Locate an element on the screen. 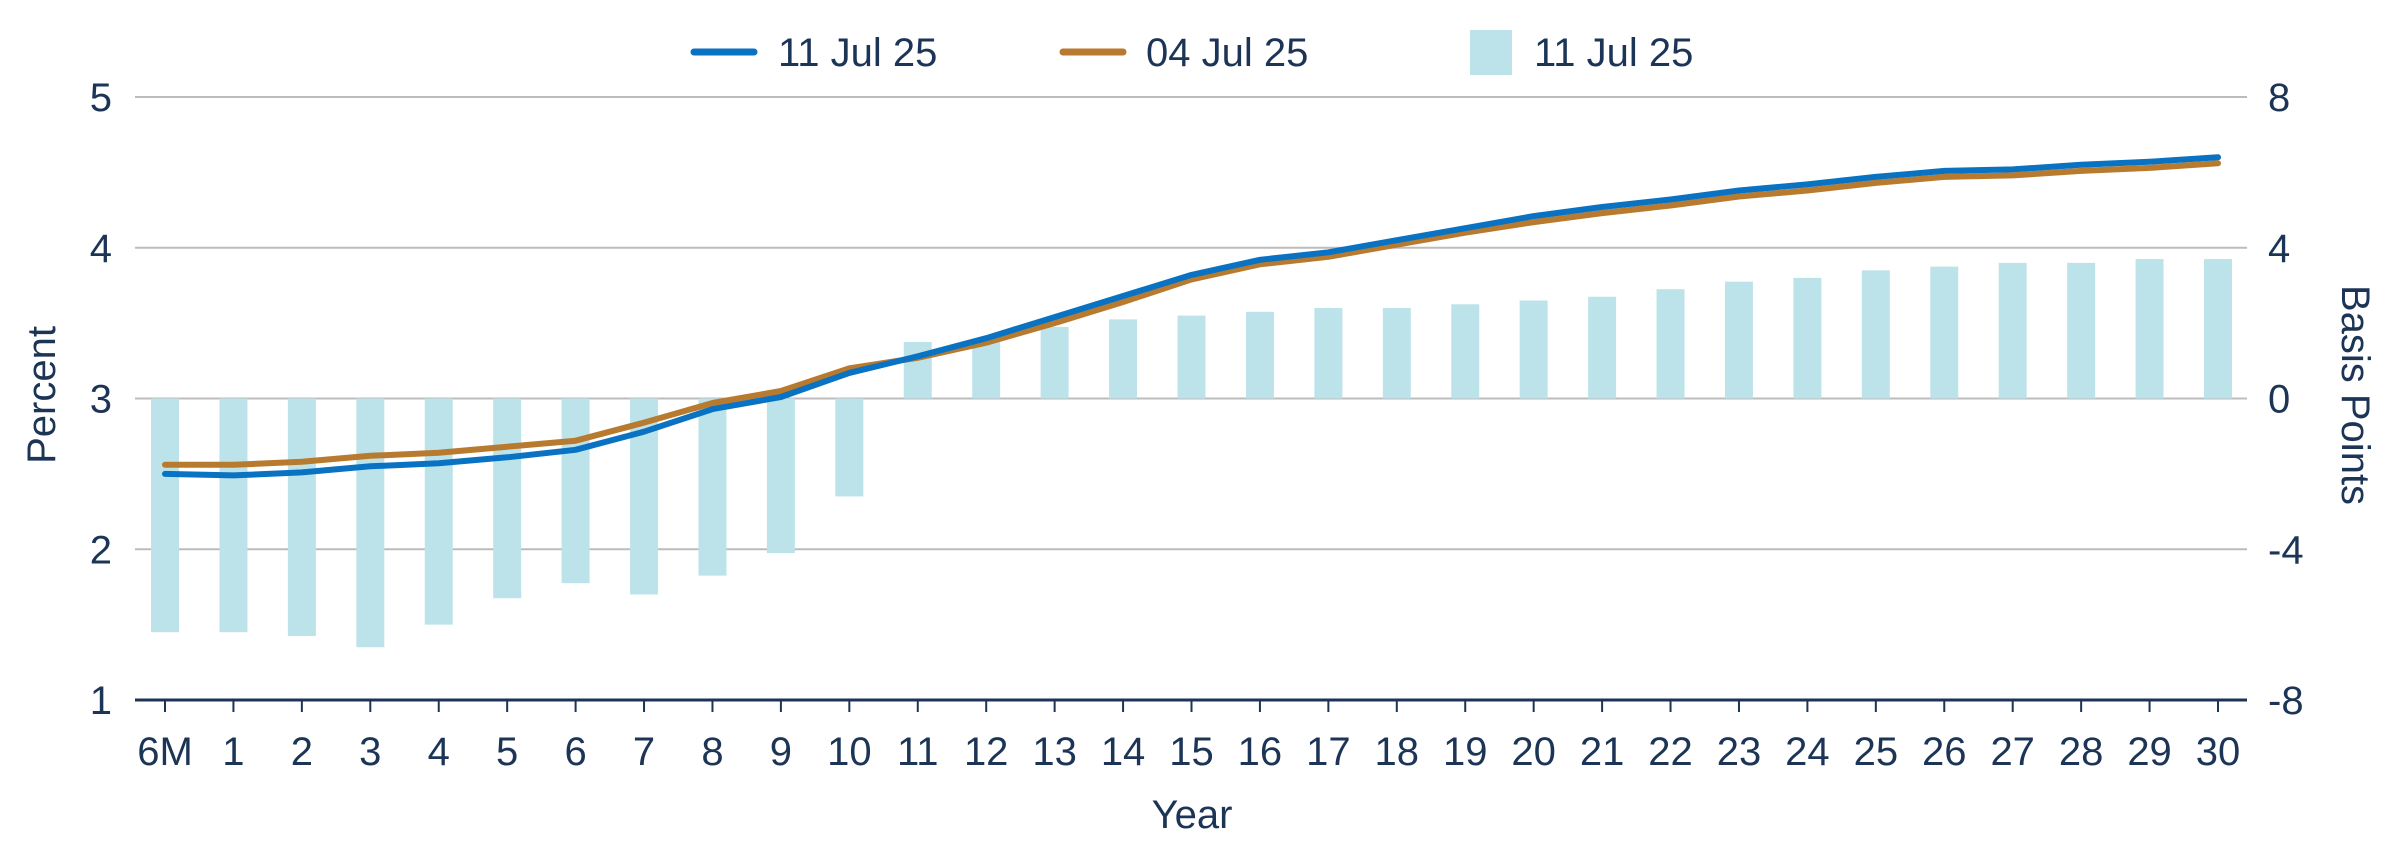 This screenshot has height=865, width=2396. x-tick-label: 3 is located at coordinates (370, 752).